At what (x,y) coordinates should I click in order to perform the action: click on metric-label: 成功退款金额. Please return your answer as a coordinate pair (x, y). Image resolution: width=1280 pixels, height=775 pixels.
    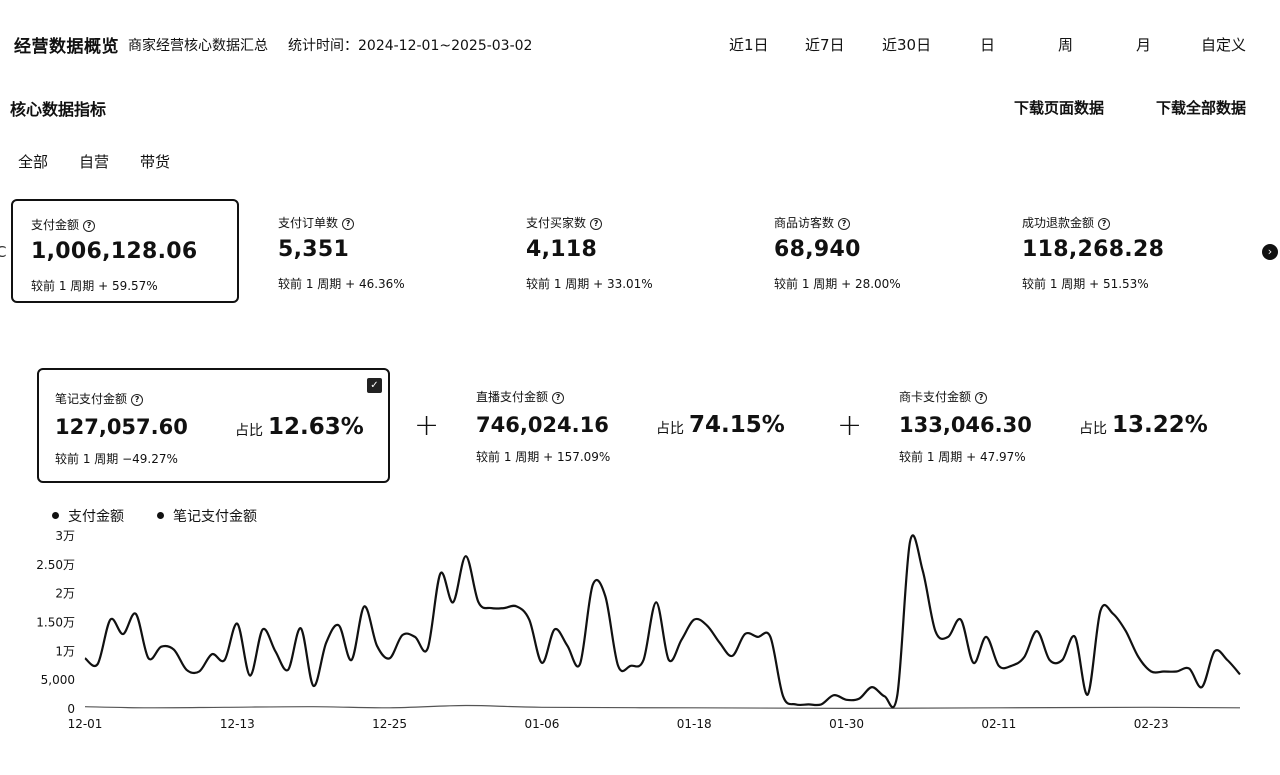
    Looking at the image, I should click on (1058, 223).